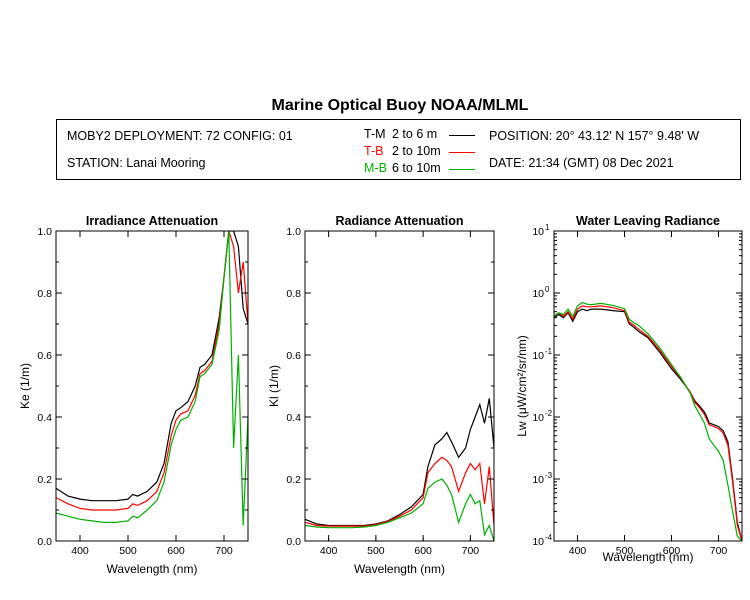 The image size is (750, 600). What do you see at coordinates (400, 105) in the screenshot?
I see `page-title: Marine Optical Buoy NOAA/MLML` at bounding box center [400, 105].